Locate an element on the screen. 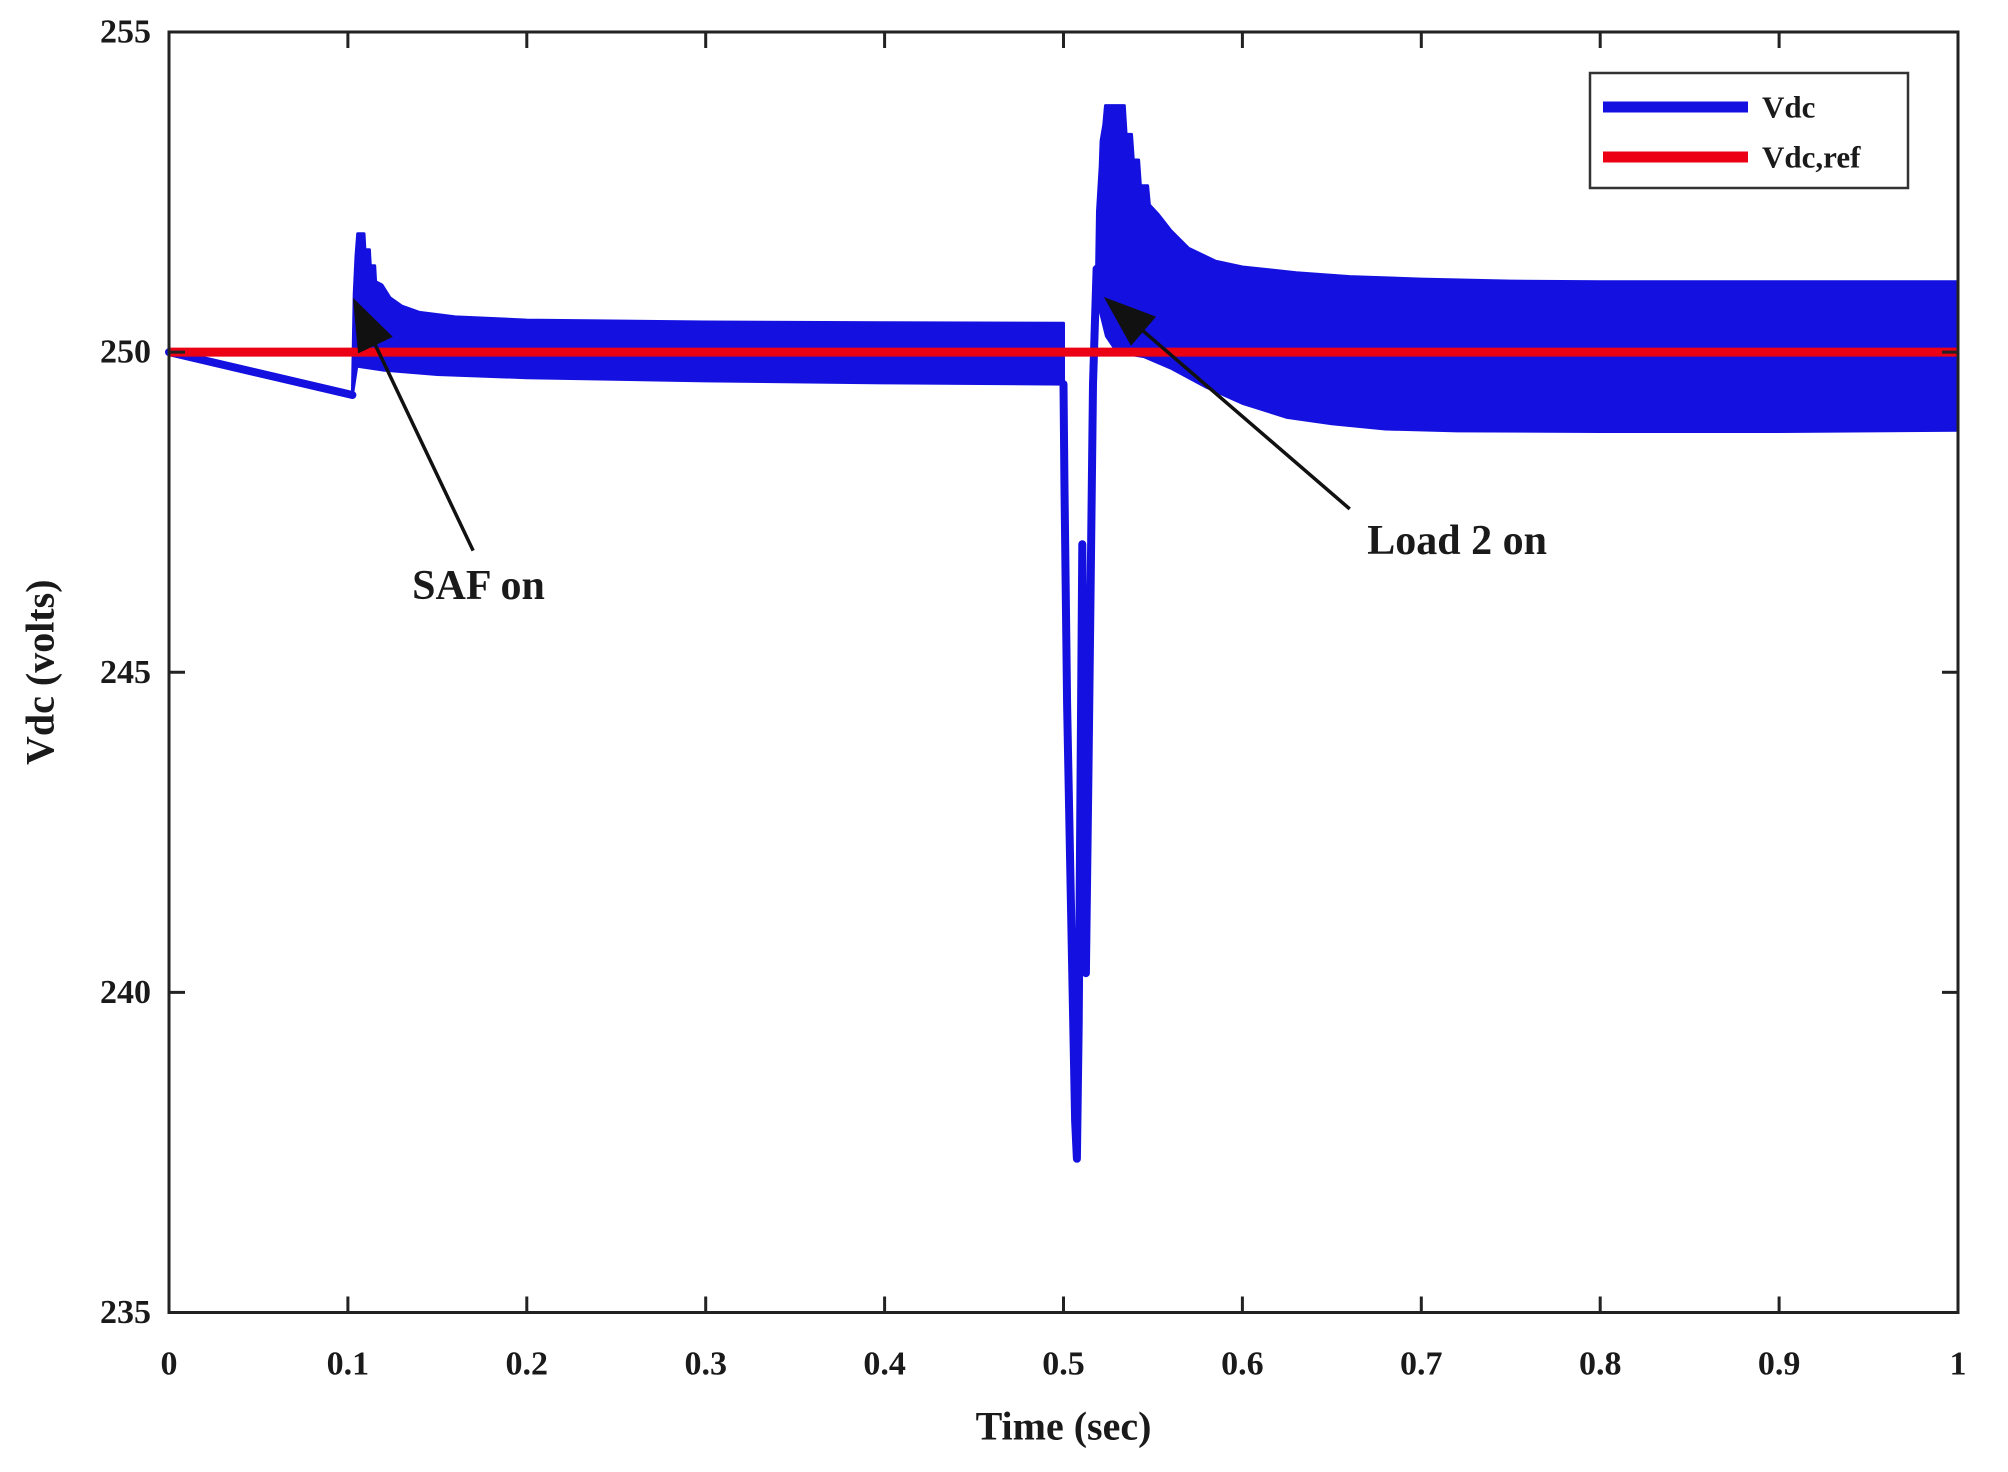 The height and width of the screenshot is (1472, 2008). x-tick-label: 0.9 is located at coordinates (1779, 1364).